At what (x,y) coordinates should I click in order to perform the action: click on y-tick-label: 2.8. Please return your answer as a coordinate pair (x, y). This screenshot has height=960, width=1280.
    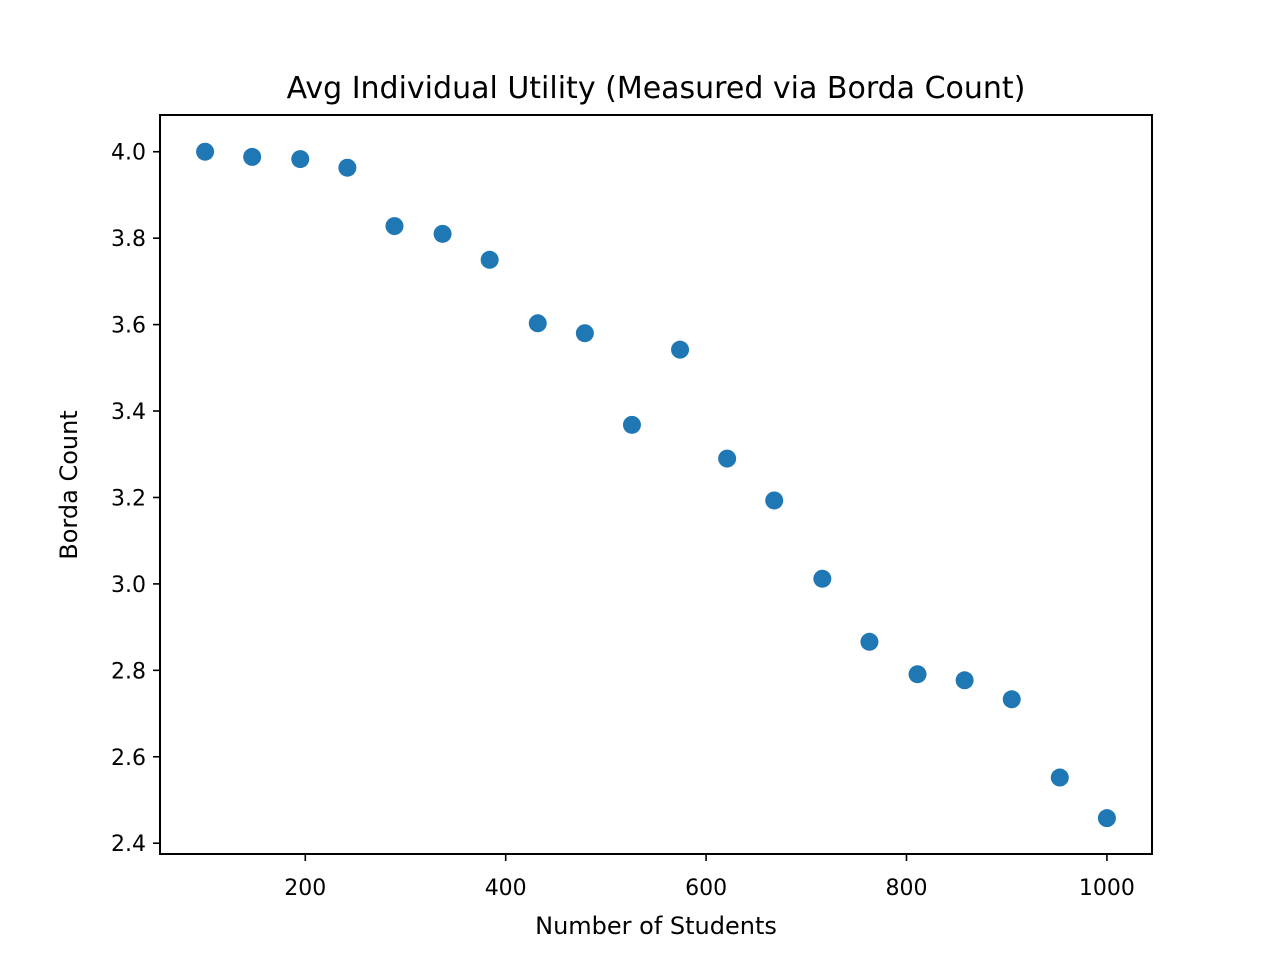
    Looking at the image, I should click on (128, 671).